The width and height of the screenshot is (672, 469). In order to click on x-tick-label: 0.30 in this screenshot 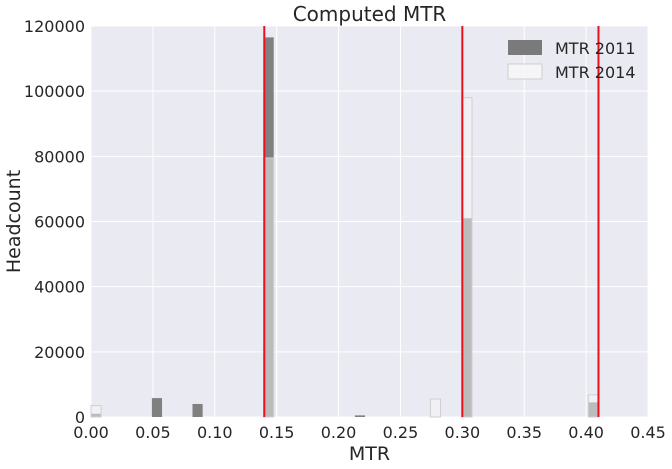, I will do `click(463, 432)`.